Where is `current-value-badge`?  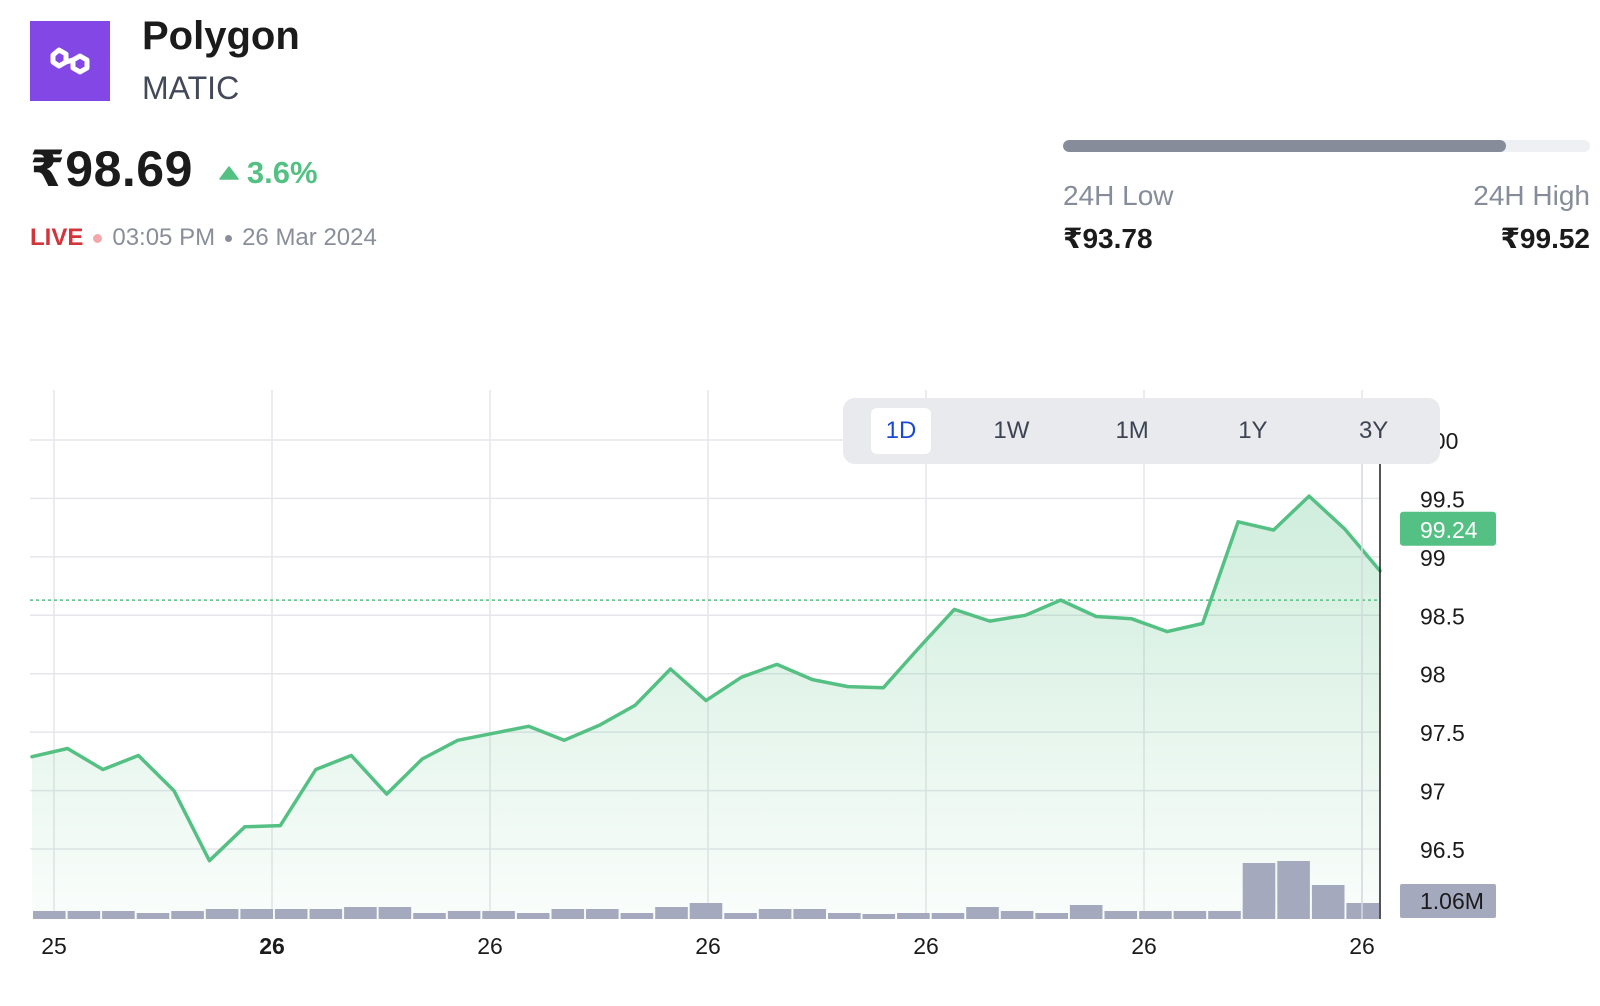 current-value-badge is located at coordinates (1448, 528).